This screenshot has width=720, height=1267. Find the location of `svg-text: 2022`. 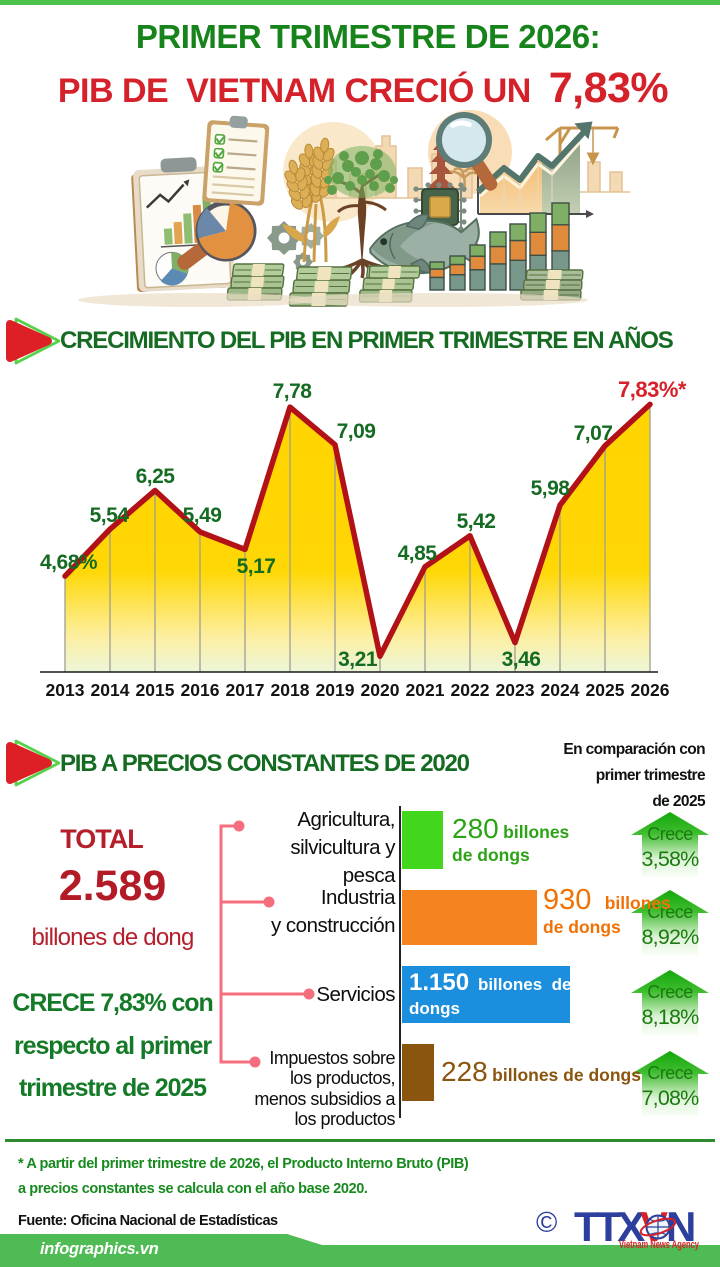

svg-text: 2022 is located at coordinates (470, 690).